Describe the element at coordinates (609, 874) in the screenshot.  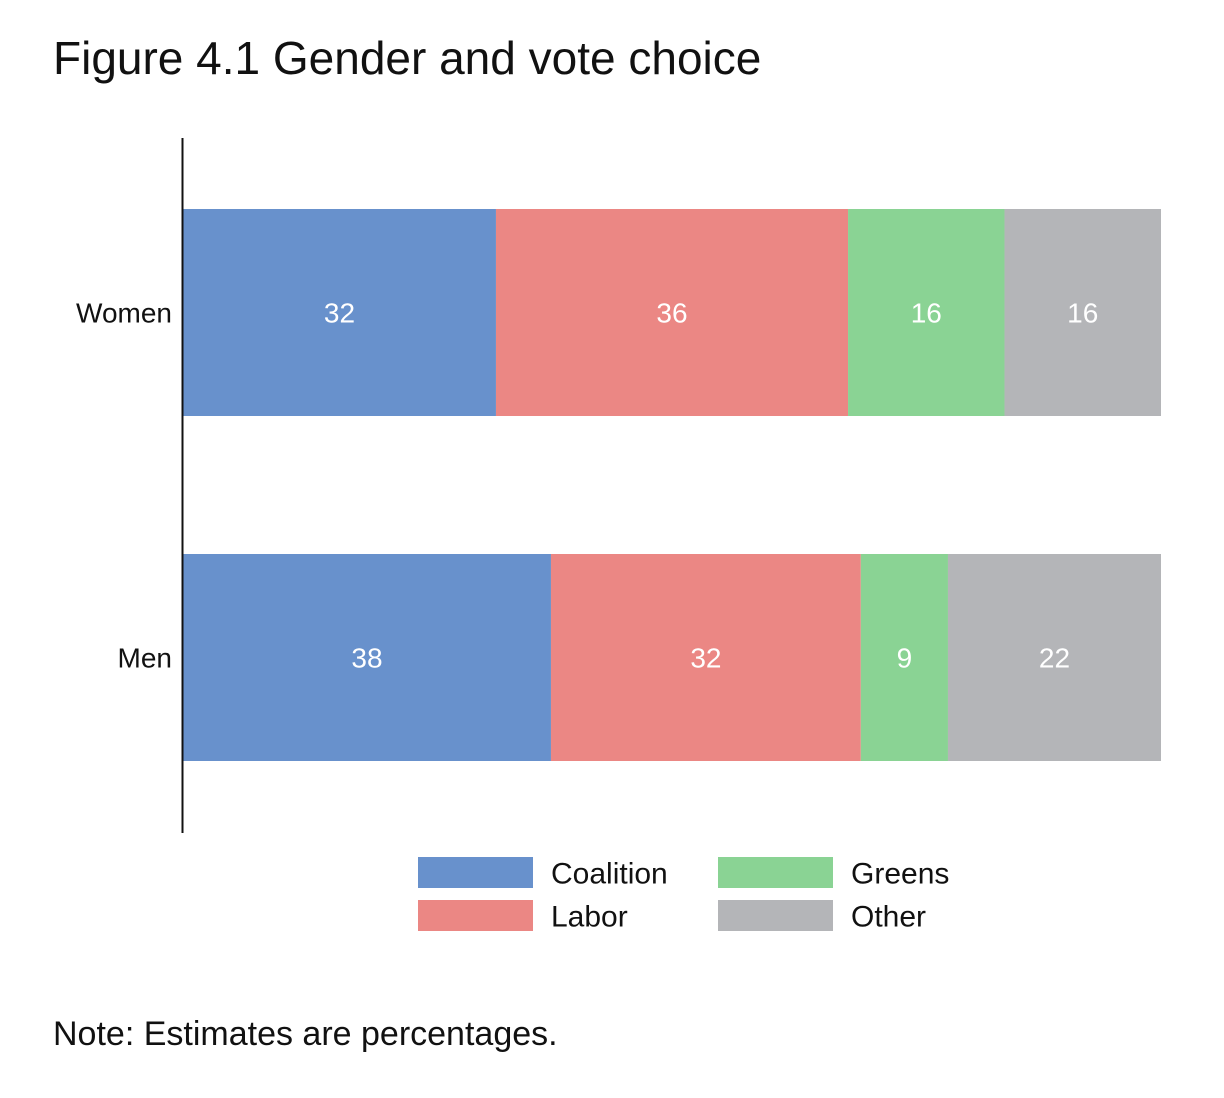
I see `legend-label-coalition: Coalition` at that location.